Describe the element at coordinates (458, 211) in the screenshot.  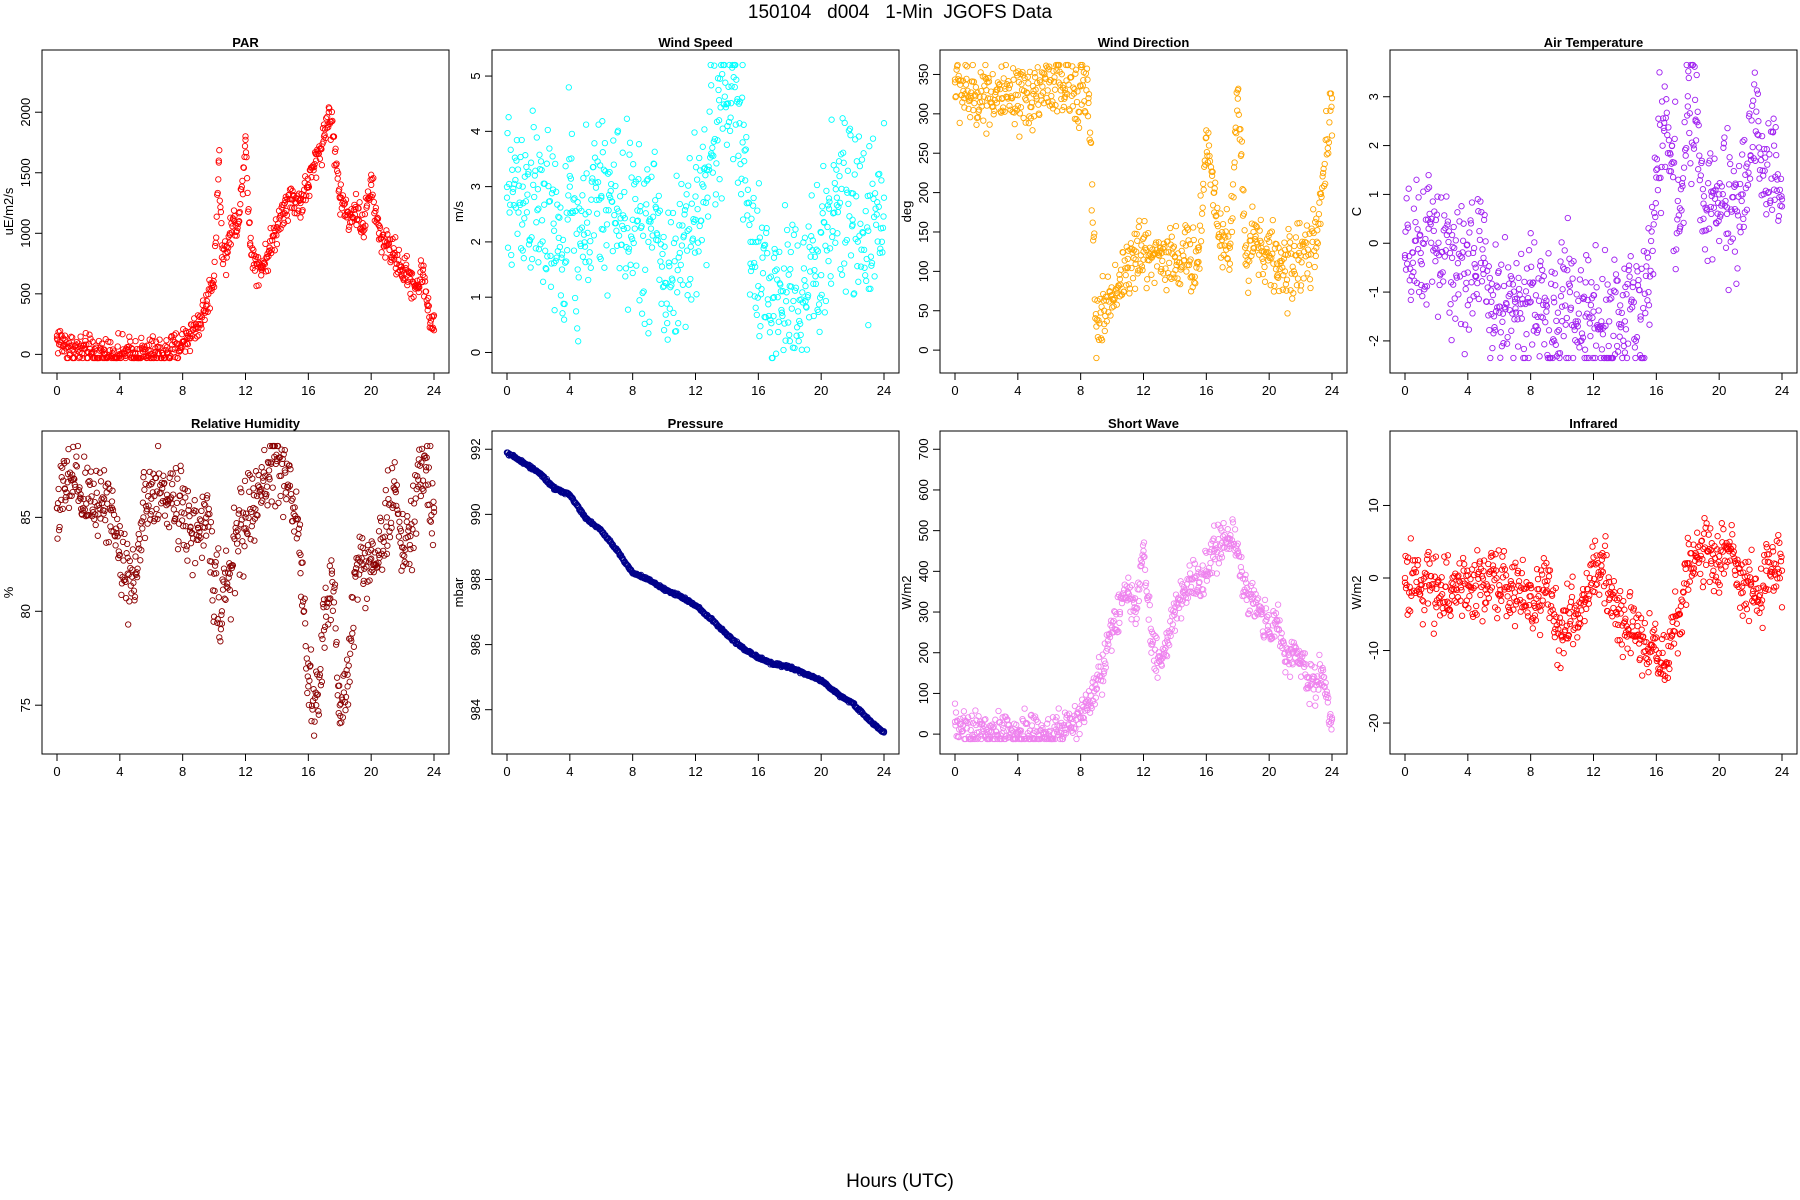
I see `y-axis-label: m/s` at that location.